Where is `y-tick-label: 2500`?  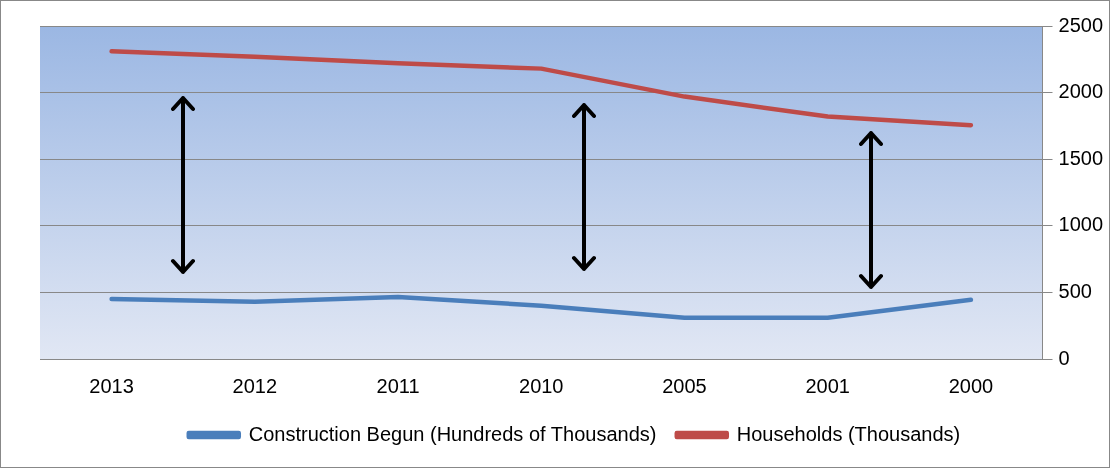 y-tick-label: 2500 is located at coordinates (1081, 24).